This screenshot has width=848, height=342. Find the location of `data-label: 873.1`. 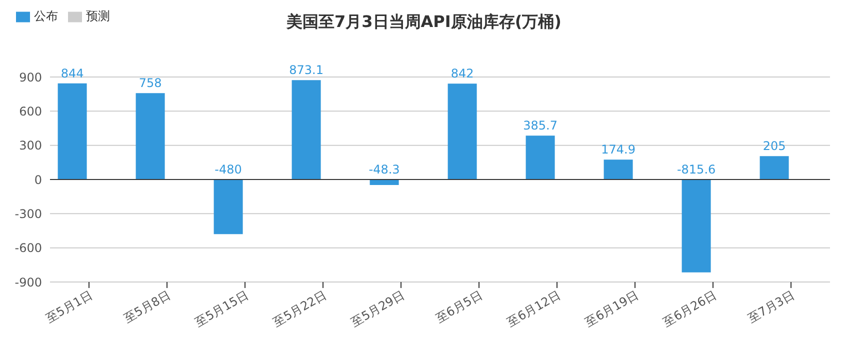

data-label: 873.1 is located at coordinates (306, 70).